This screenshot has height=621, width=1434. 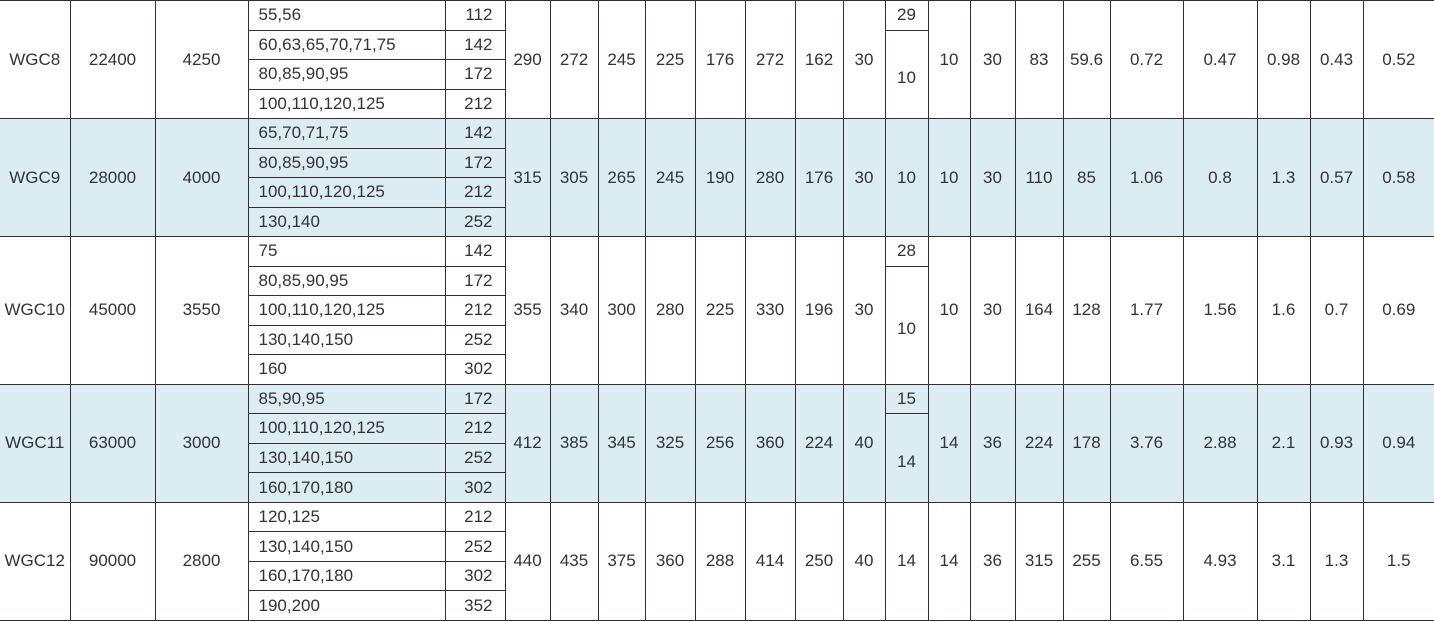 I want to click on split-top-cell: 28, so click(x=906, y=251).